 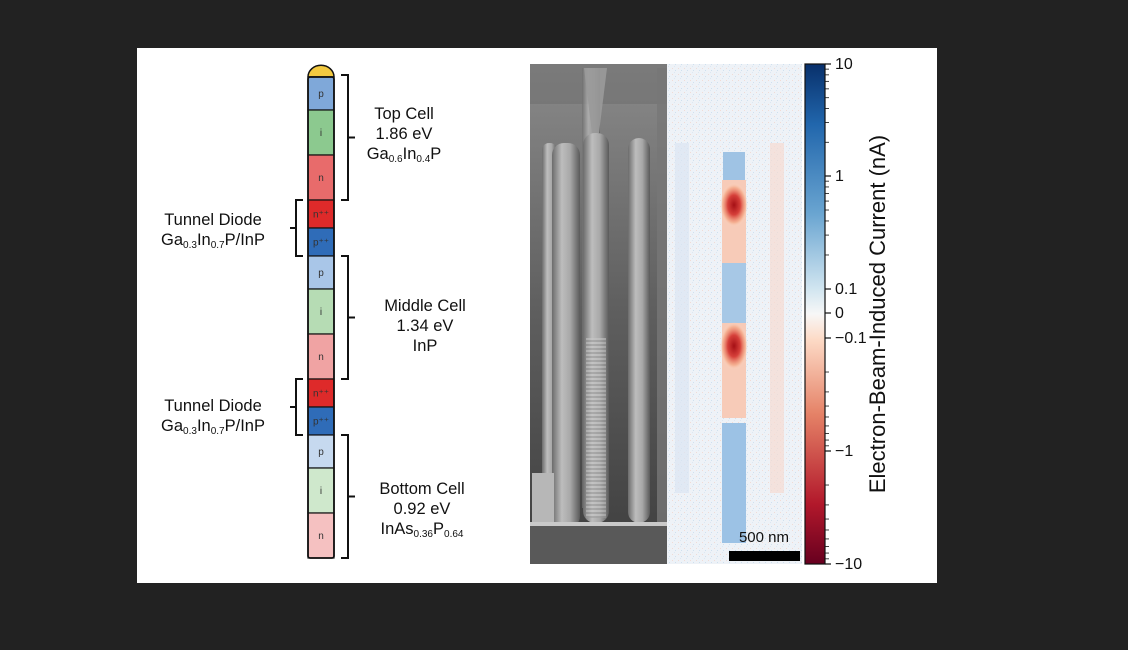 I want to click on top-cell-label: Top Cell 1.86 eV Ga0.6In0.4P, so click(x=404, y=134).